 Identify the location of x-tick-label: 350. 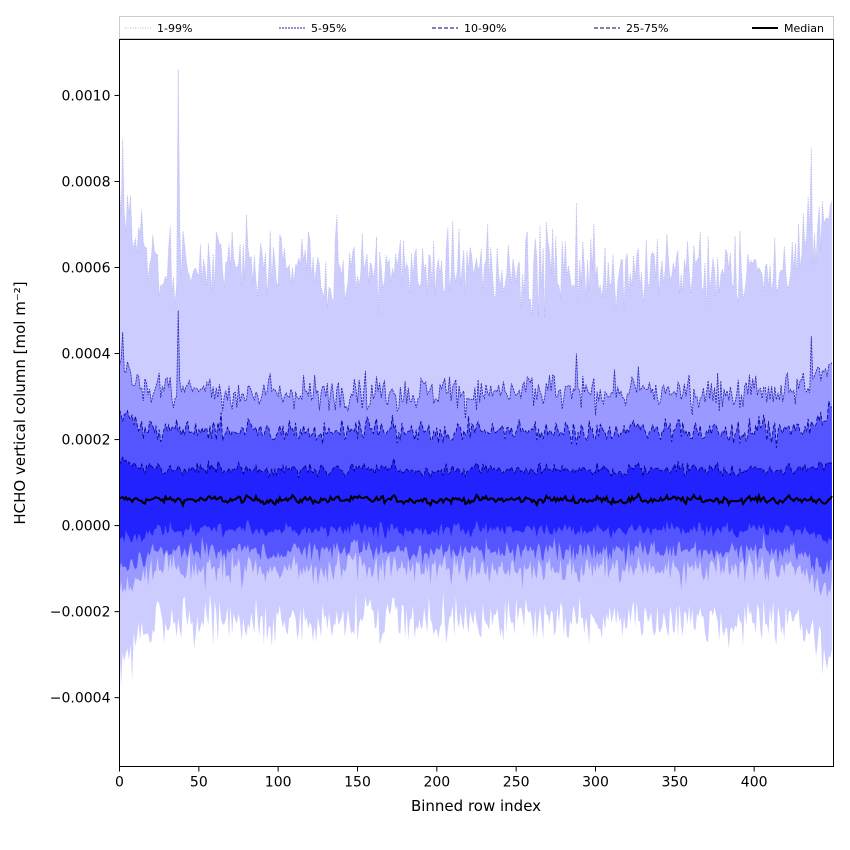
(674, 783).